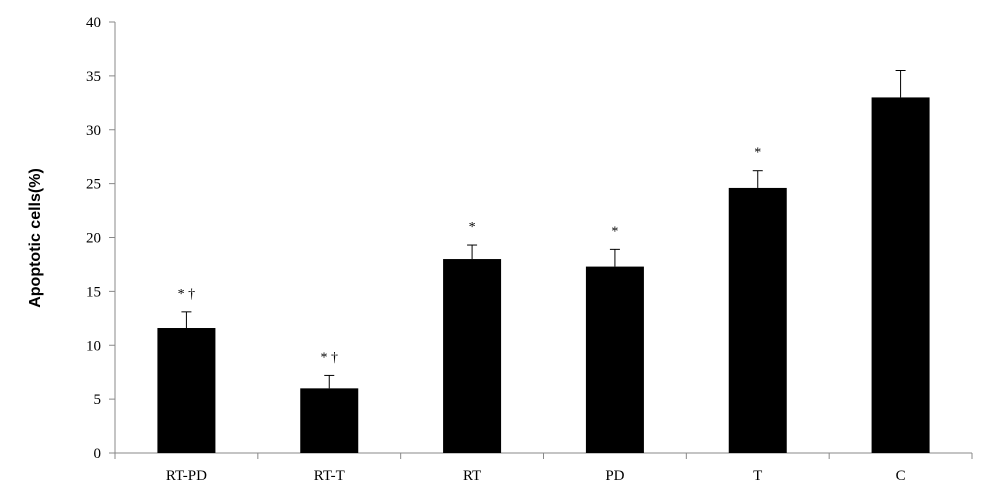 The width and height of the screenshot is (1000, 499). I want to click on y-tick-label: 35, so click(93, 77).